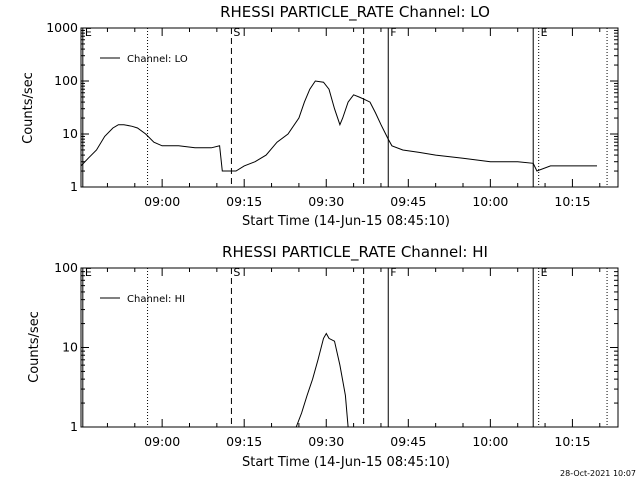 The height and width of the screenshot is (480, 640). Describe the element at coordinates (346, 462) in the screenshot. I see `hi-x-axis-label: Start Time (14-Jun-15 08:45:10)` at that location.